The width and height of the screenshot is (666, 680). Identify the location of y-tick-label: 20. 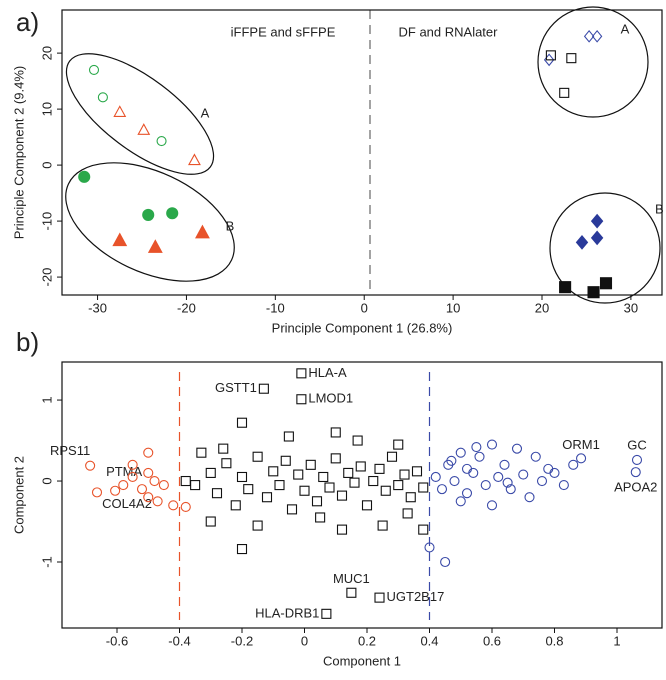
(46, 53).